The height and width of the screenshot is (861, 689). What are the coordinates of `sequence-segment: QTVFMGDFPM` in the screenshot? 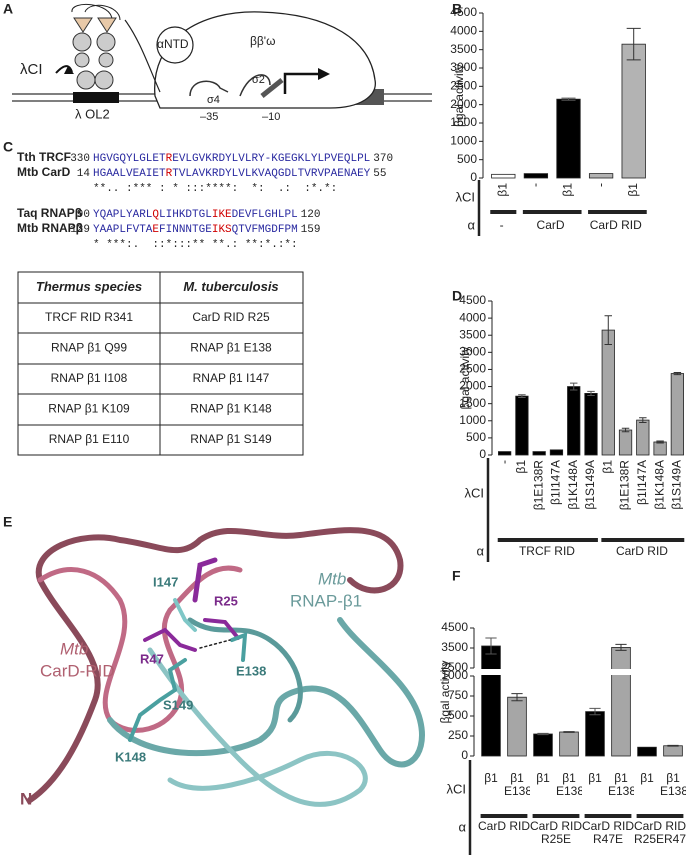 It's located at (265, 230).